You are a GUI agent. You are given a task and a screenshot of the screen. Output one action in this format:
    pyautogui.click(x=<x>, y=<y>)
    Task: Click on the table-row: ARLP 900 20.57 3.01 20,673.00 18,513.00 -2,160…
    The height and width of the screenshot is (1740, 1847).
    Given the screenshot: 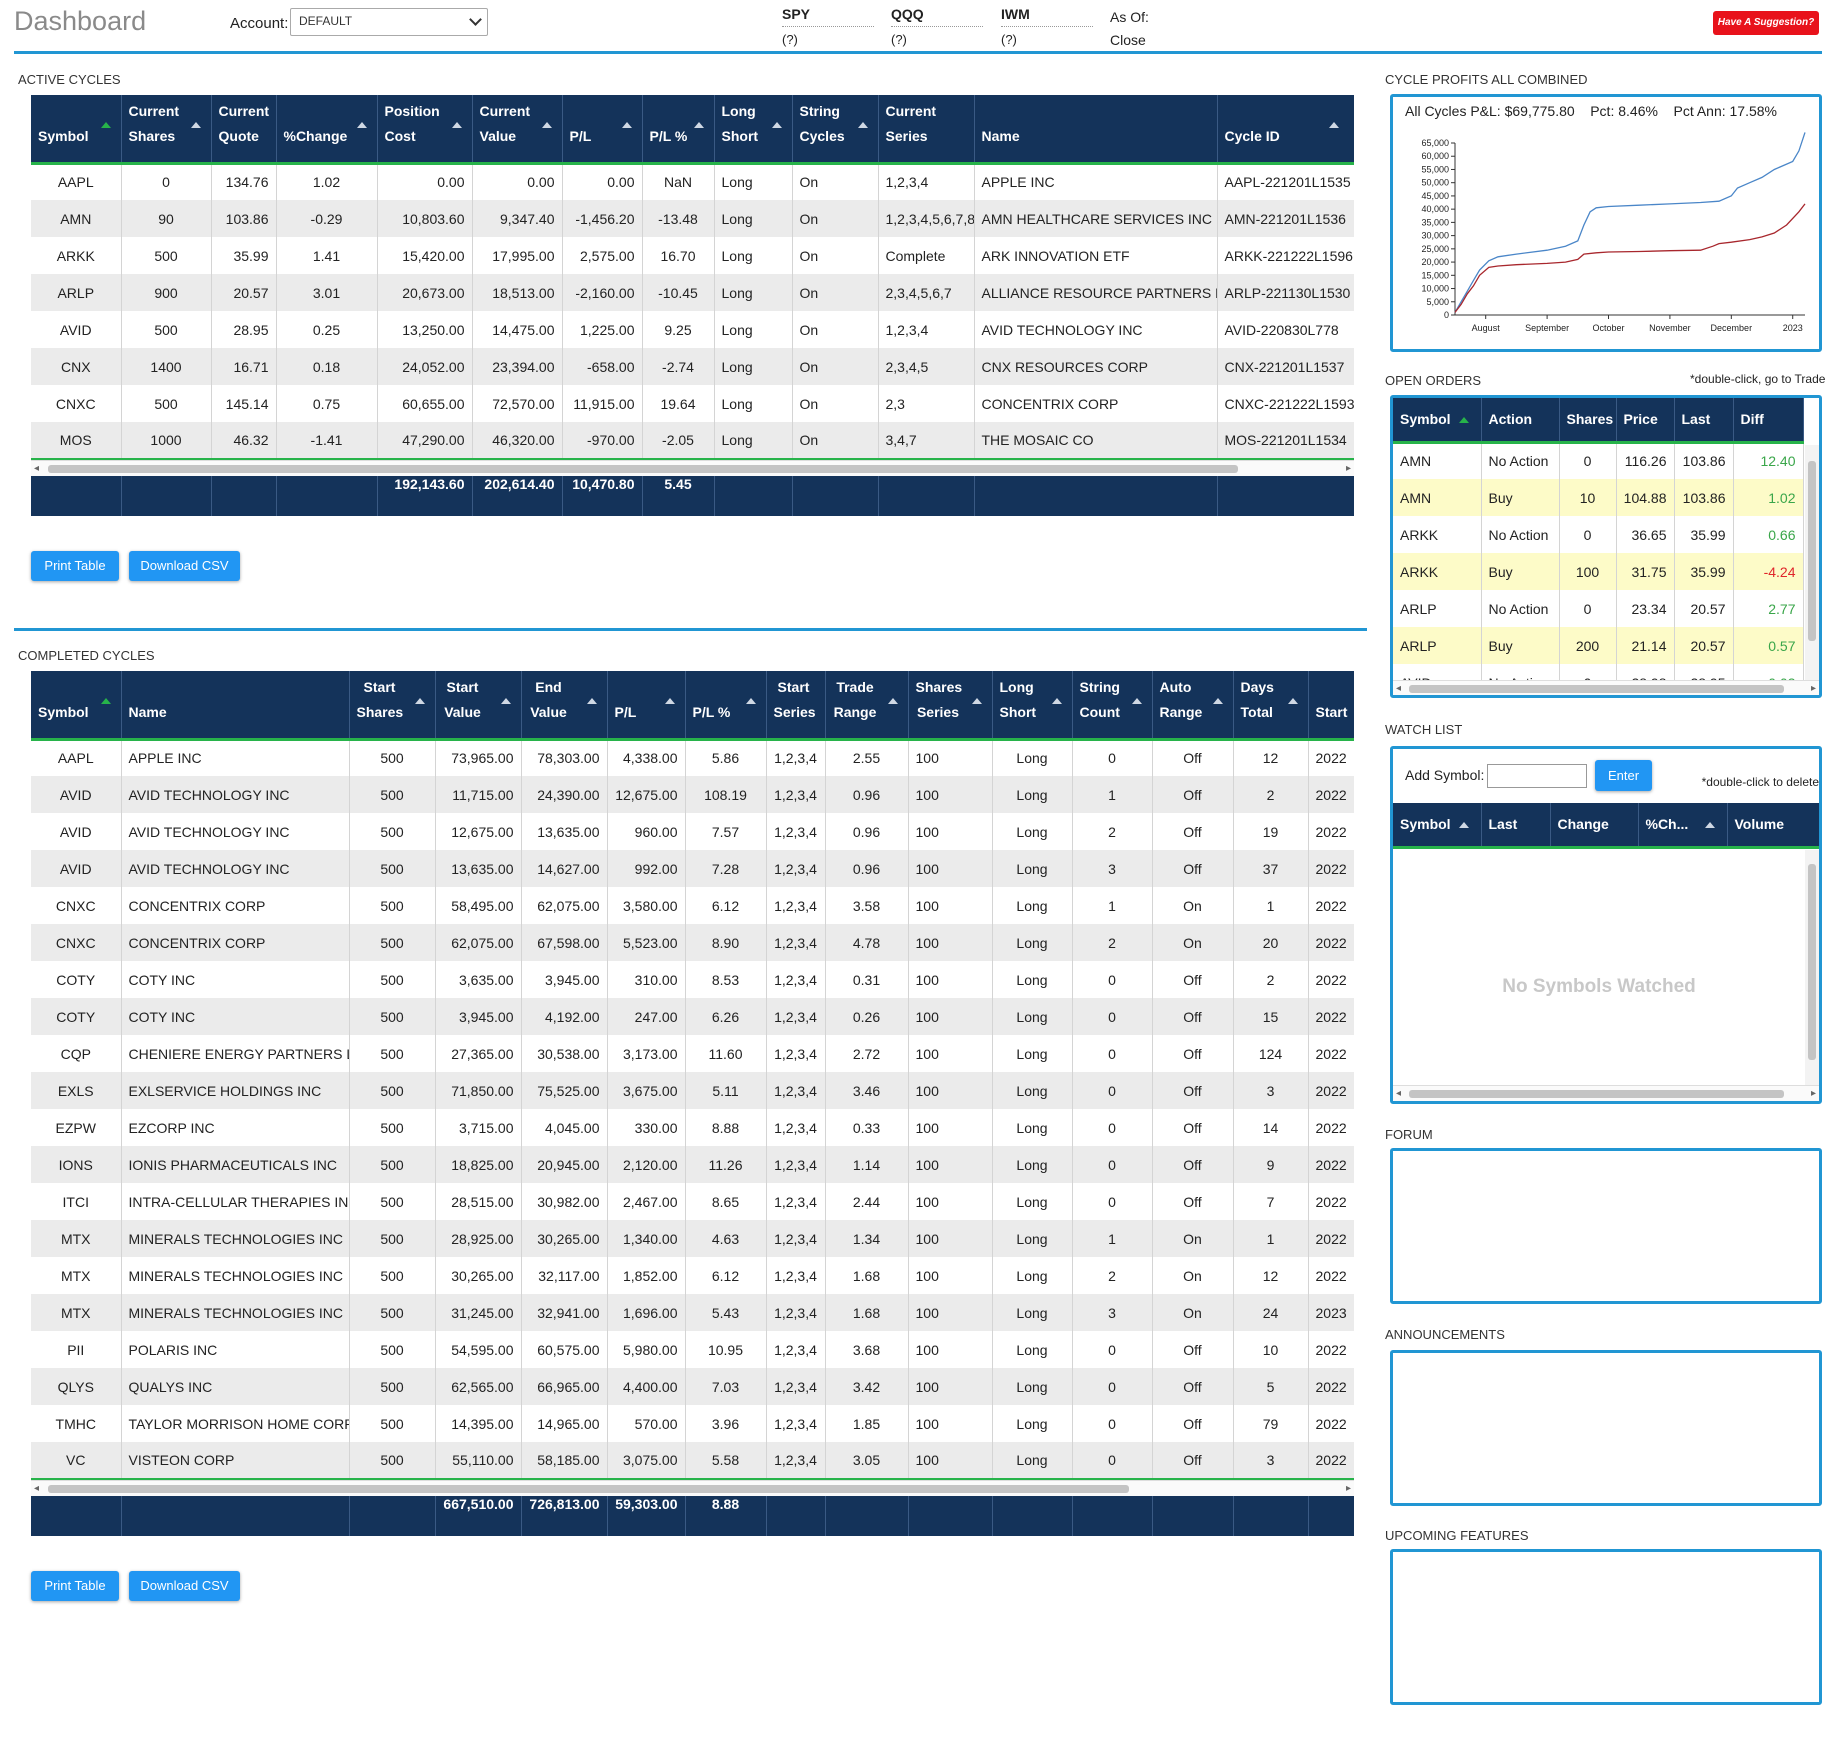 What is the action you would take?
    pyautogui.click(x=692, y=292)
    